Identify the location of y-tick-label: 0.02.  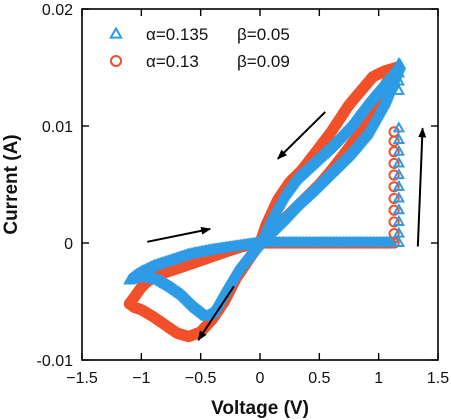
(57, 10).